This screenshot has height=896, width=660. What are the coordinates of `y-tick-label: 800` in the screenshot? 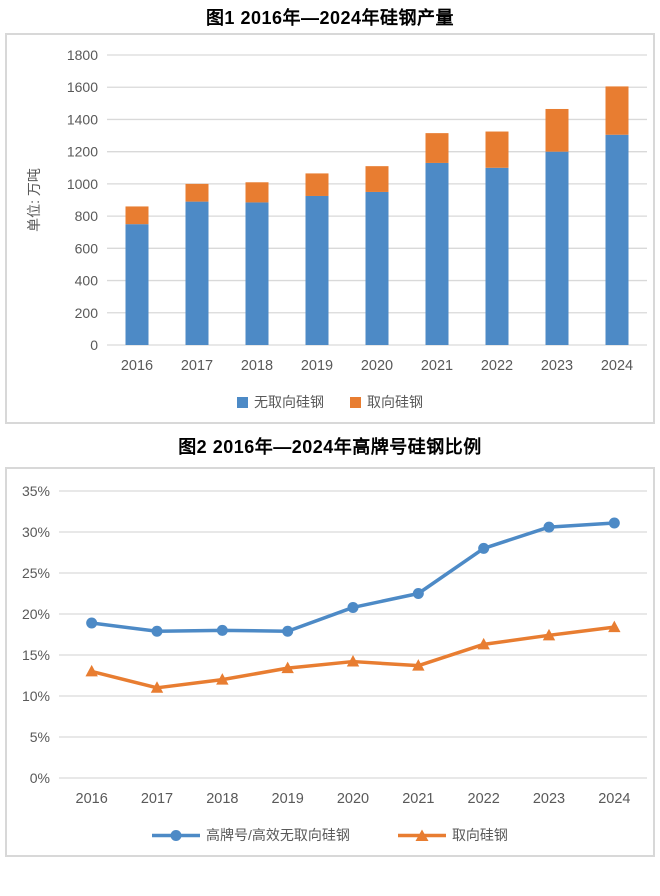 It's located at (87, 216).